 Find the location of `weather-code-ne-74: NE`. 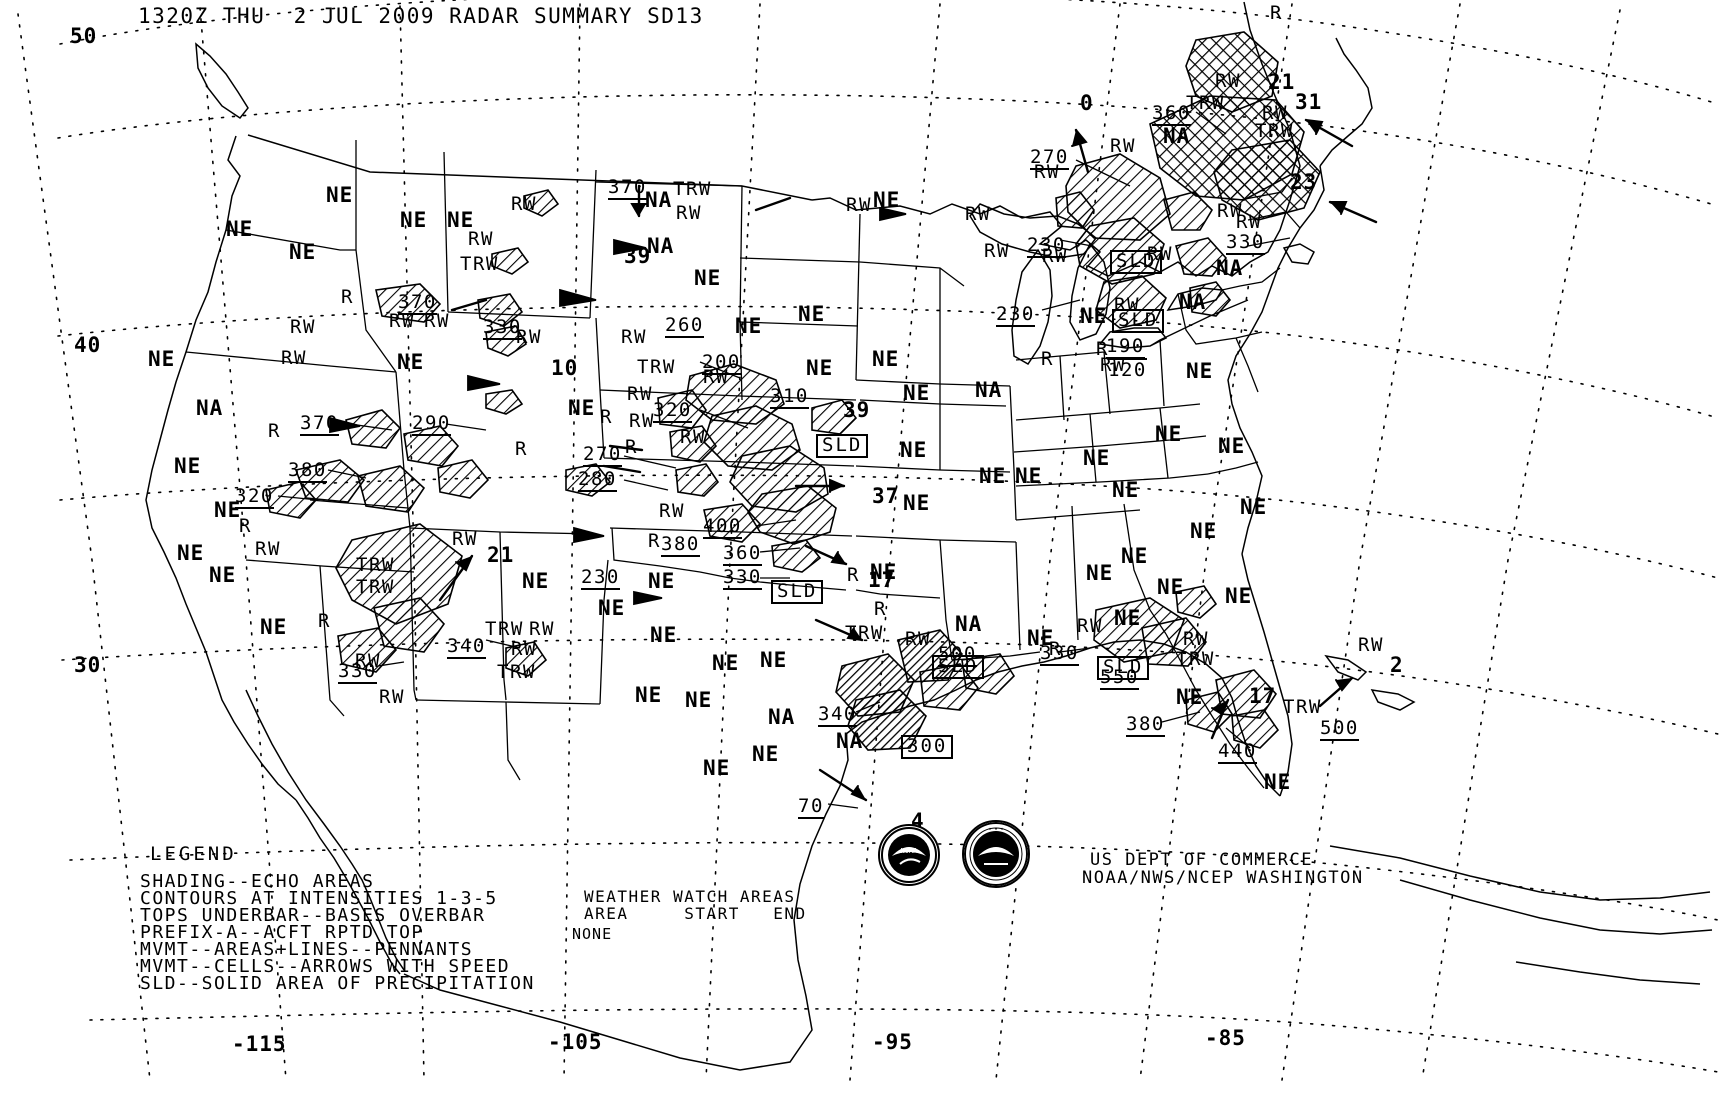

weather-code-ne-74: NE is located at coordinates (766, 754).